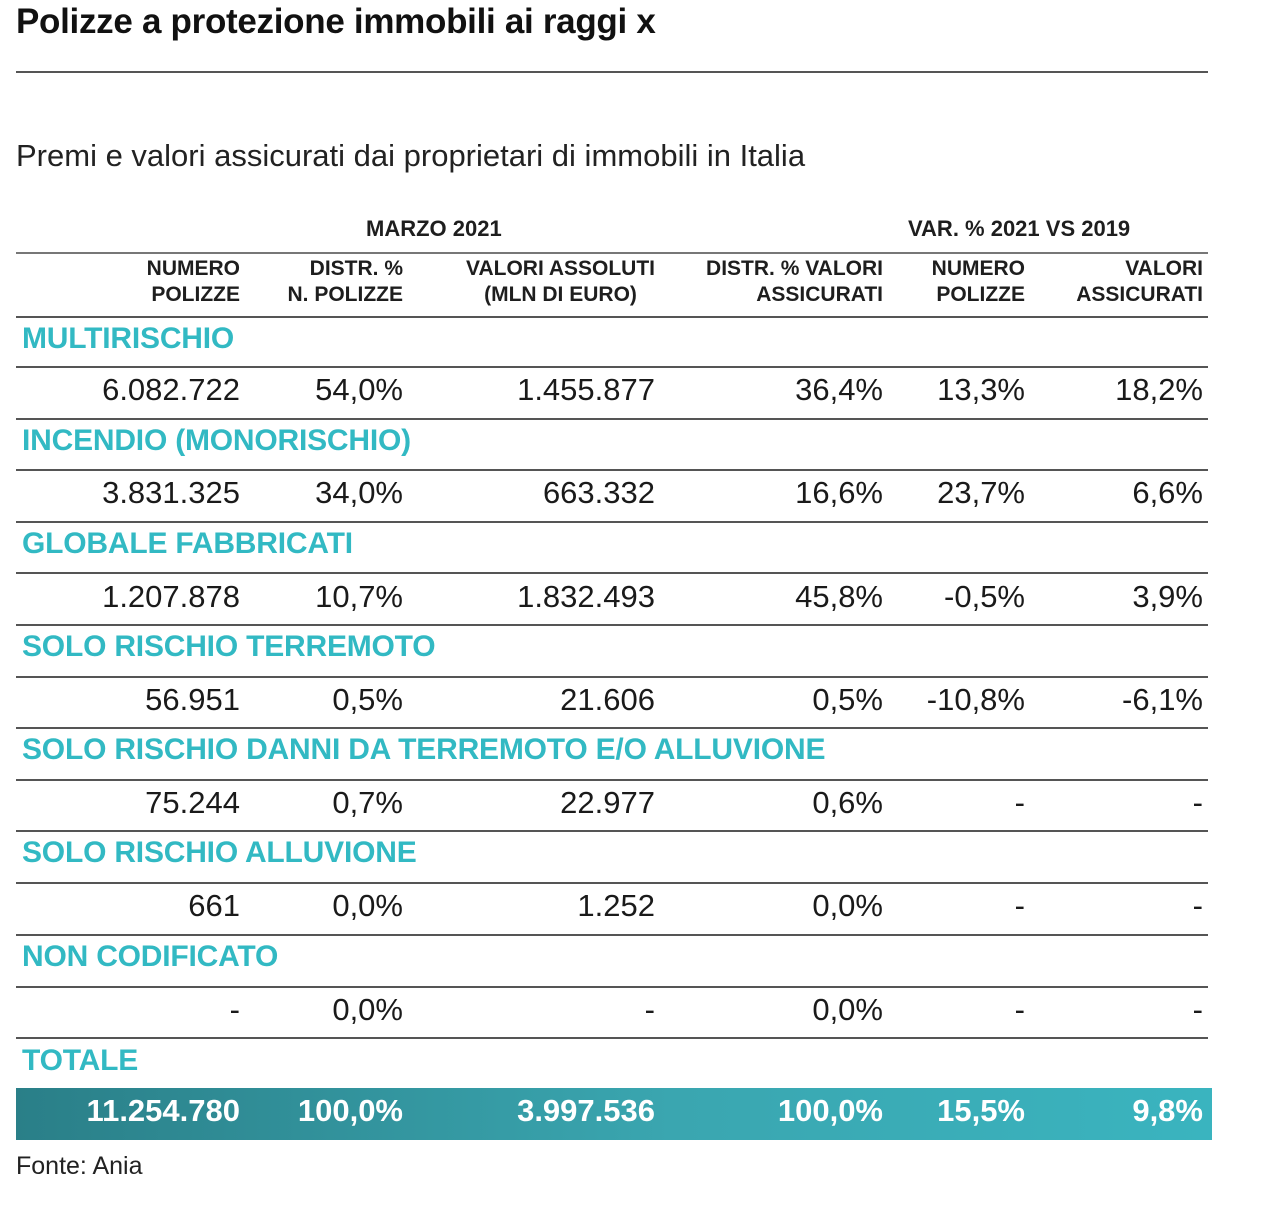 The image size is (1271, 1211). Describe the element at coordinates (1159, 389) in the screenshot. I see `cell-var-valori: 18,2%` at that location.